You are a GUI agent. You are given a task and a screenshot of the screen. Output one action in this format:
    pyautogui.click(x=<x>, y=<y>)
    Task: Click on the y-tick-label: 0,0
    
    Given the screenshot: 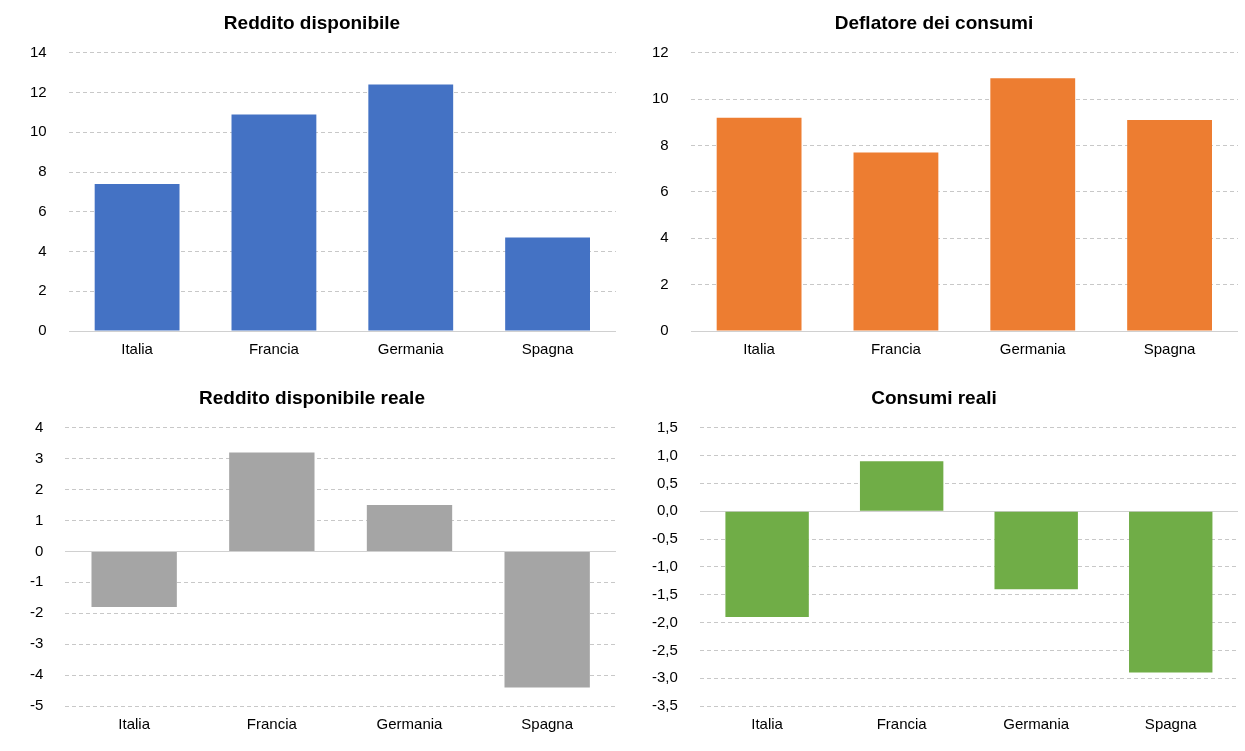 What is the action you would take?
    pyautogui.click(x=667, y=510)
    